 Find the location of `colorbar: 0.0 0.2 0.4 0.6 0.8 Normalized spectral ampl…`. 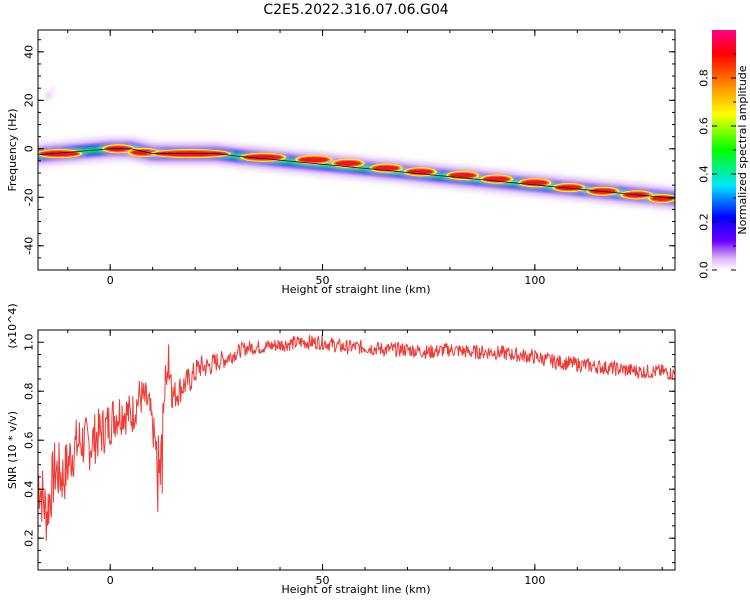

colorbar: 0.0 0.2 0.4 0.6 0.8 Normalized spectral ampl… is located at coordinates (723, 154).